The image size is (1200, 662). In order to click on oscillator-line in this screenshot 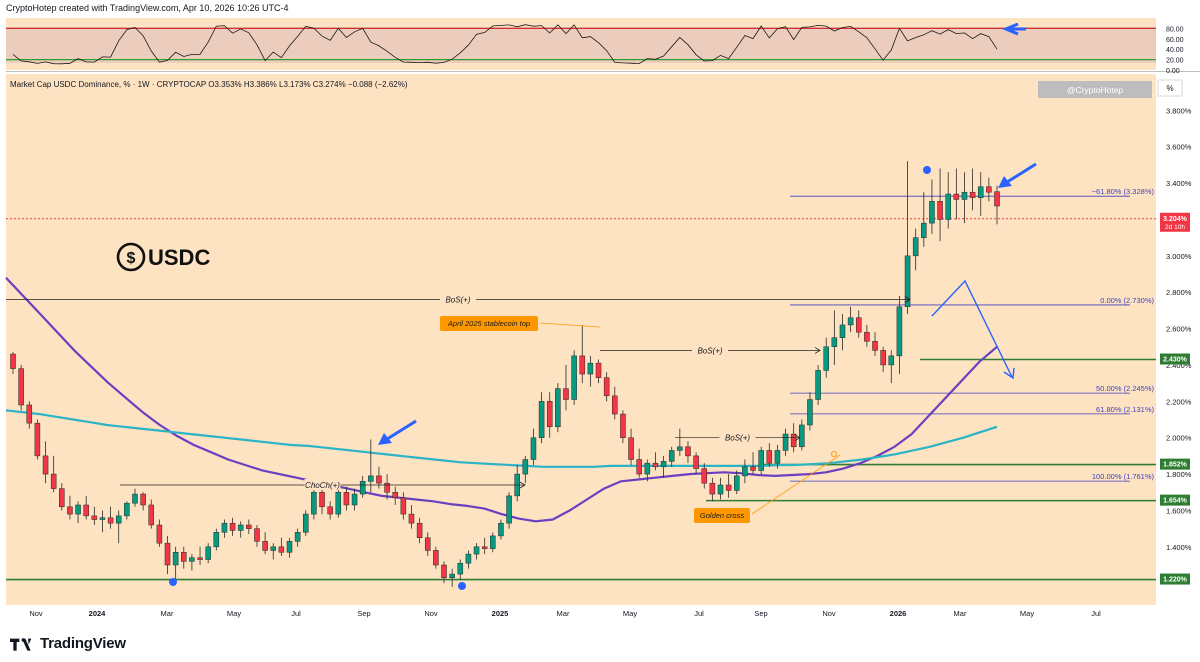, I will do `click(505, 44)`.